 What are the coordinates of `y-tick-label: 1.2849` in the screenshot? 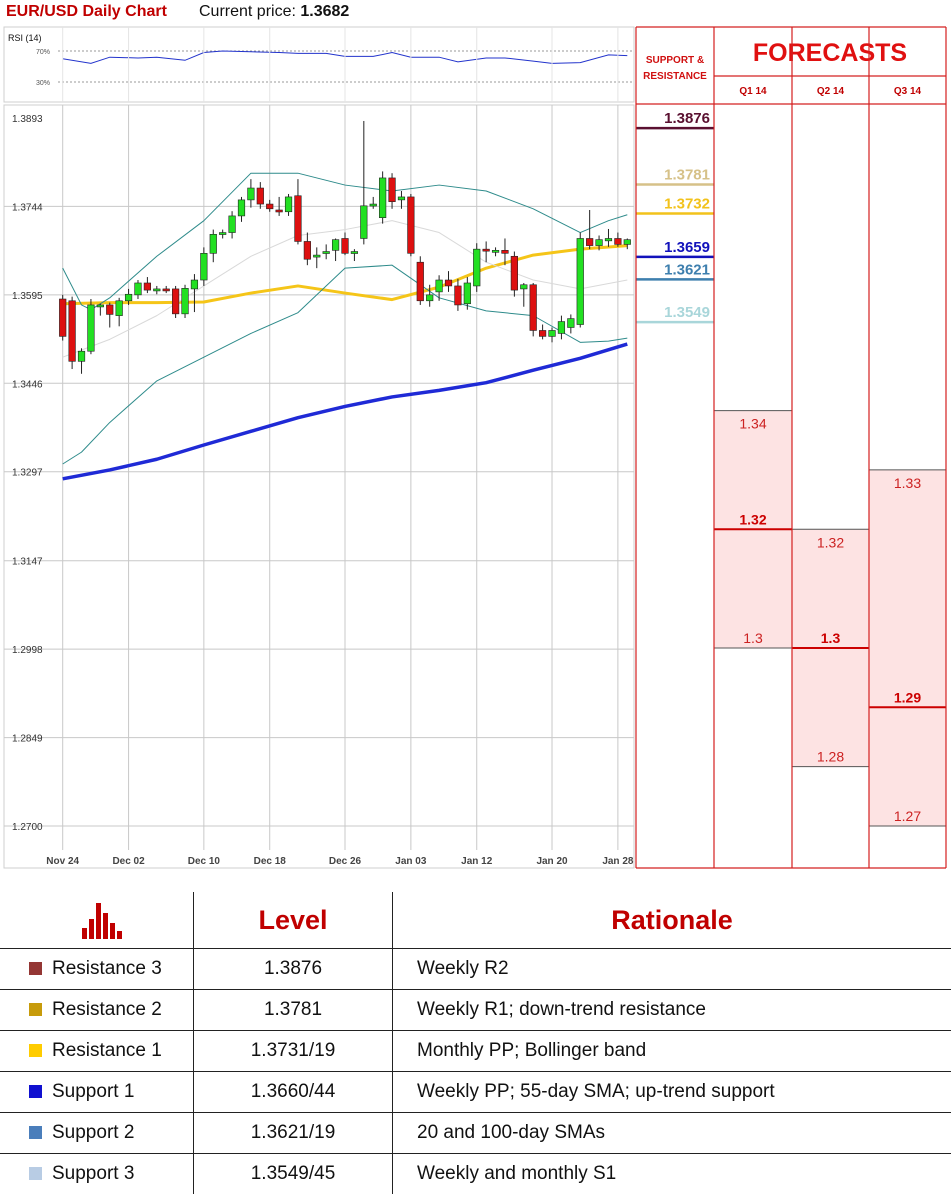 It's located at (27, 739).